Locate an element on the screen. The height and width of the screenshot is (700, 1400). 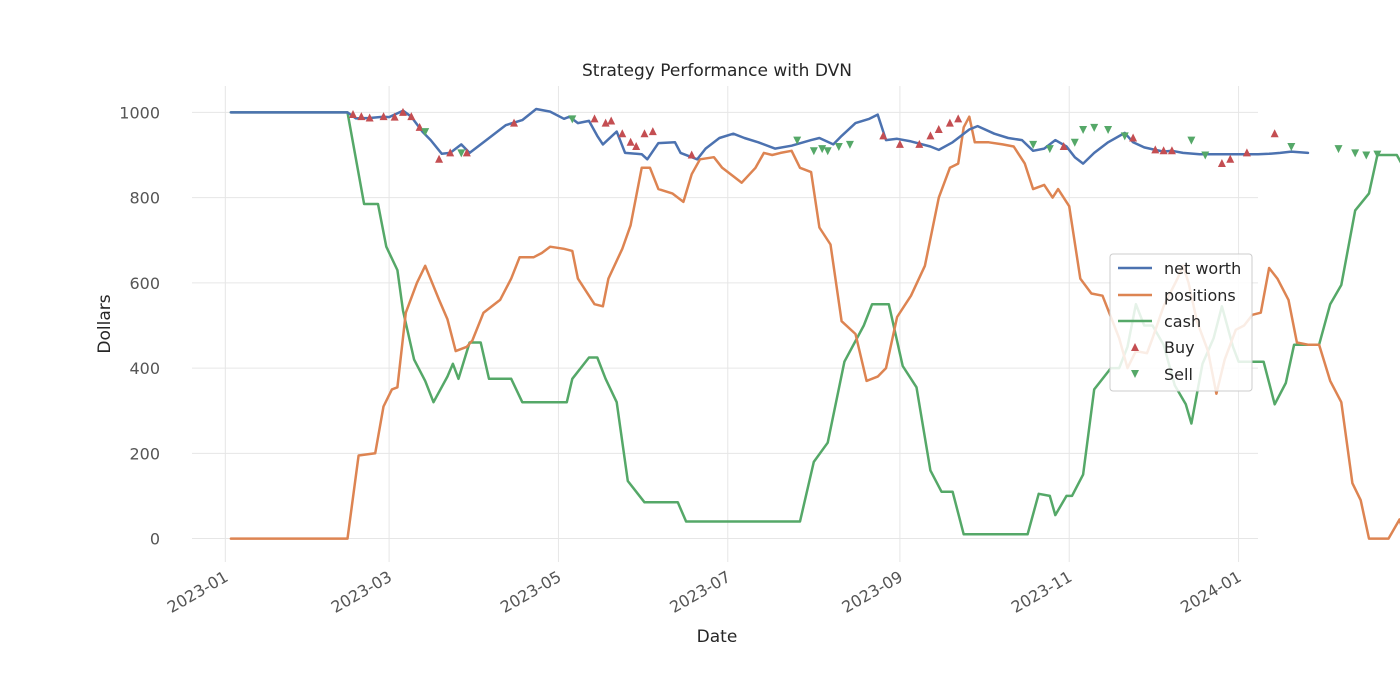
legend-label-buy: Buy is located at coordinates (1179, 347).